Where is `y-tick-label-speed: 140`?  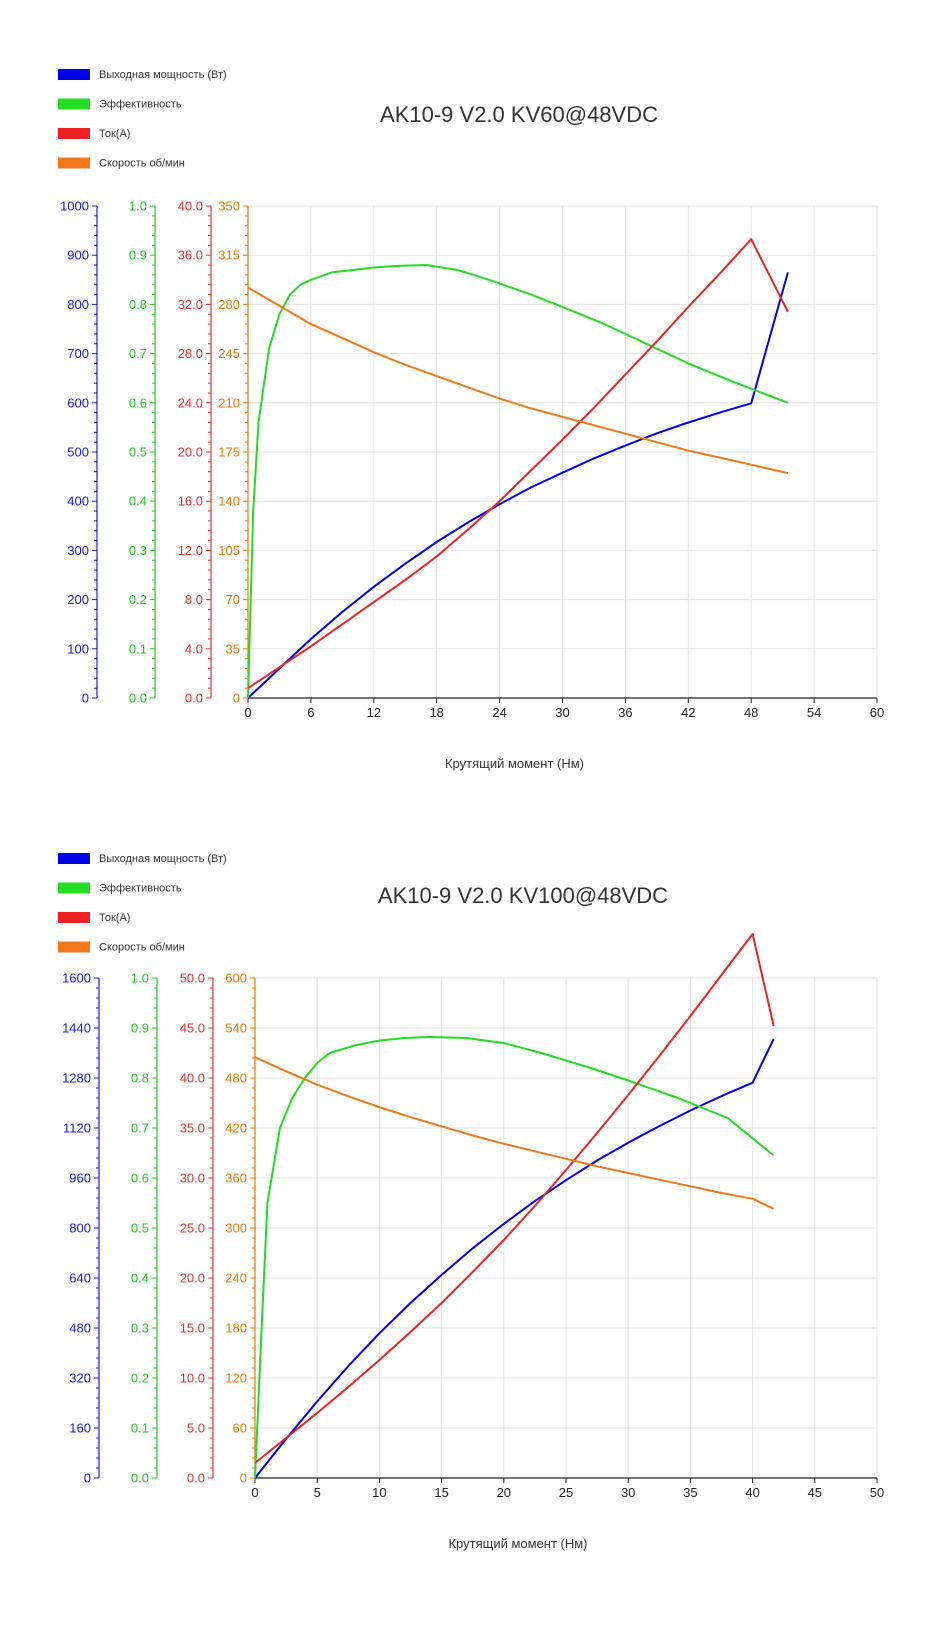 y-tick-label-speed: 140 is located at coordinates (229, 501).